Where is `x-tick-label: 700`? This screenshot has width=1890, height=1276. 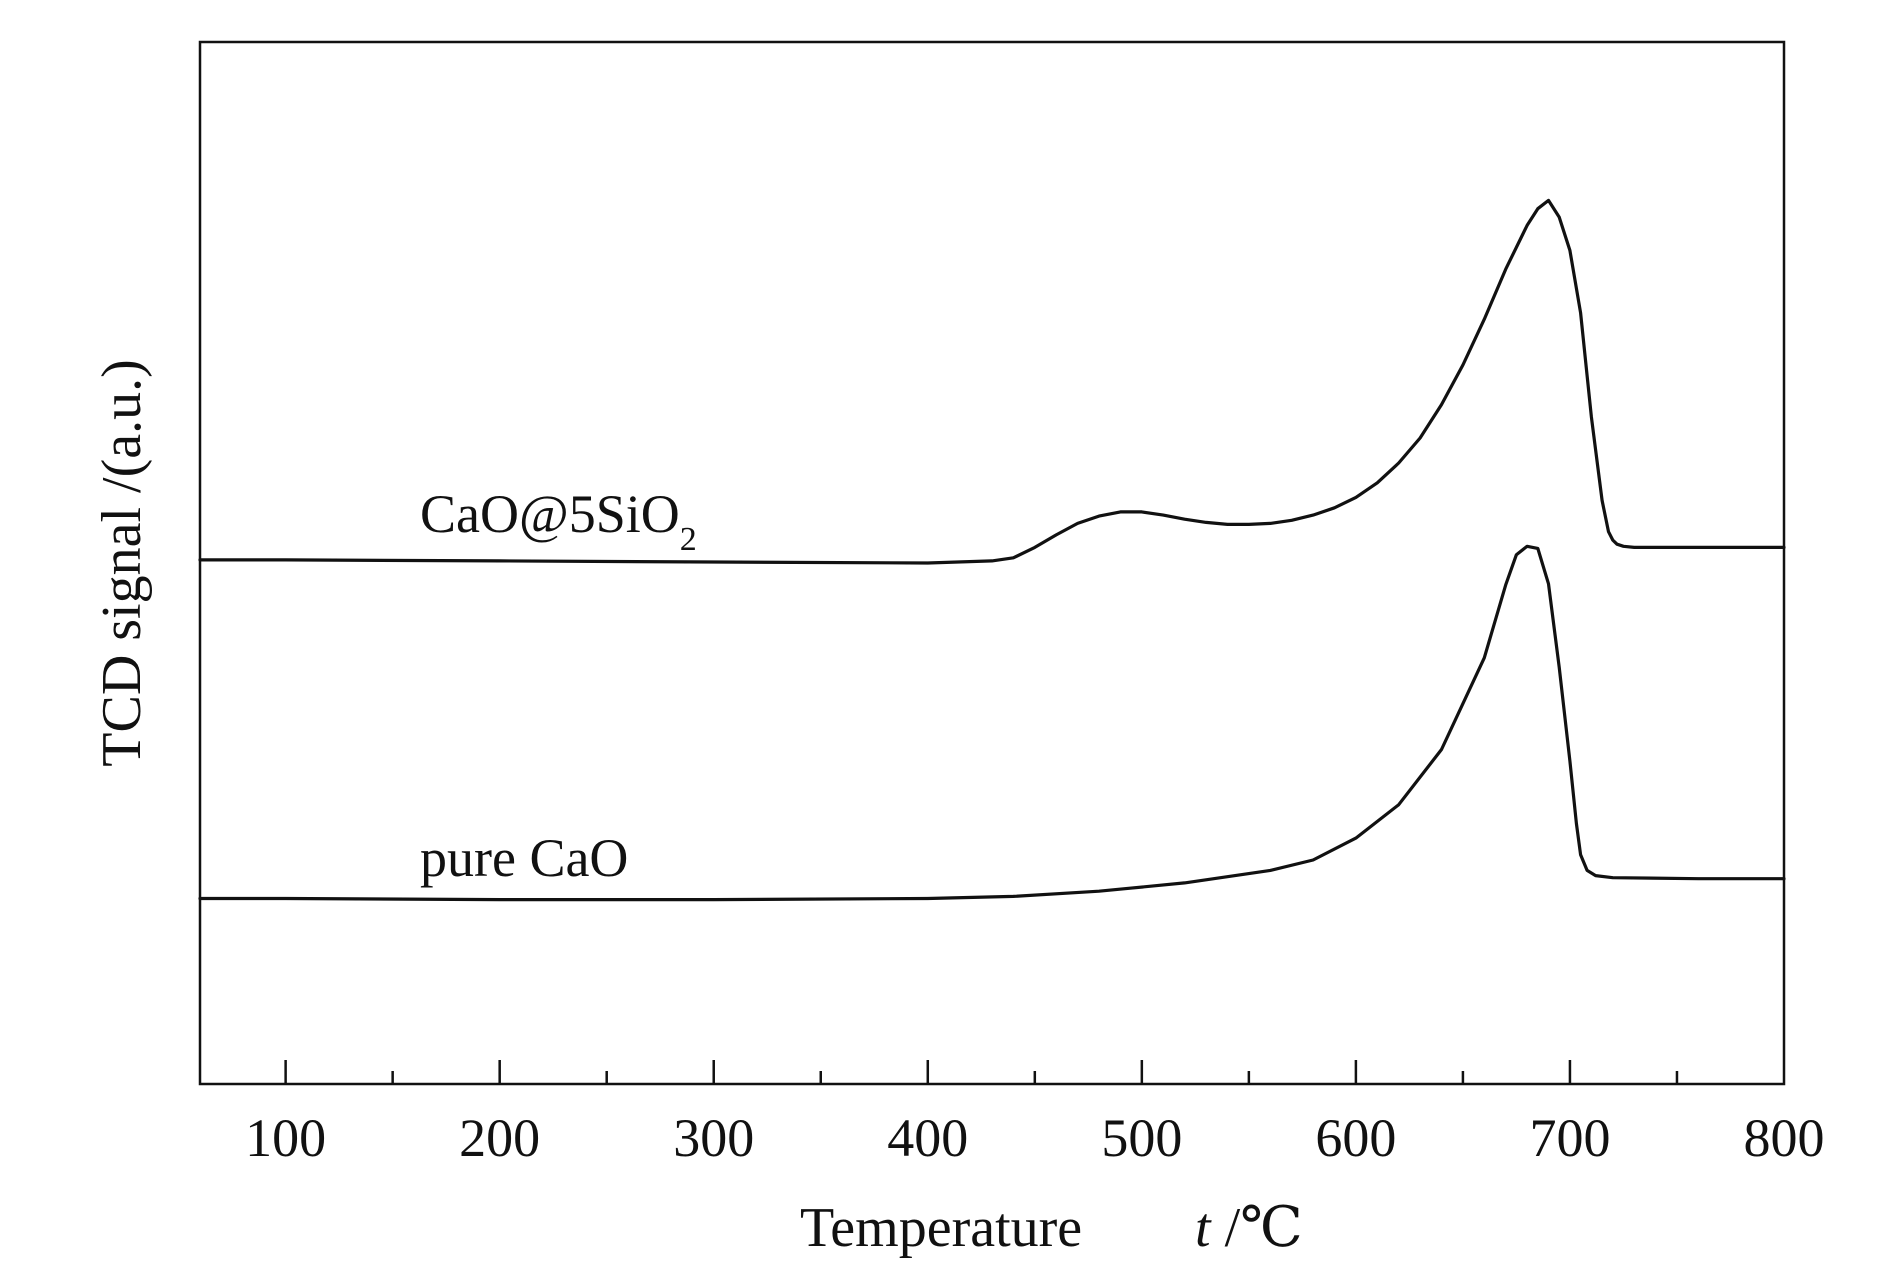
x-tick-label: 700 is located at coordinates (1569, 1138).